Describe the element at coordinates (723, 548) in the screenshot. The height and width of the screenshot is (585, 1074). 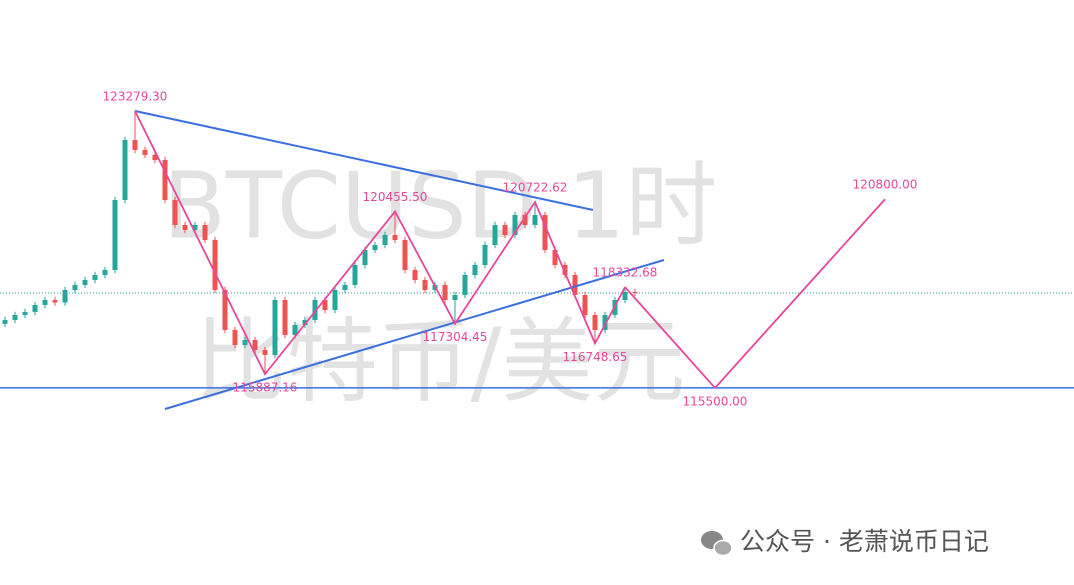
I see `wechat-icon` at that location.